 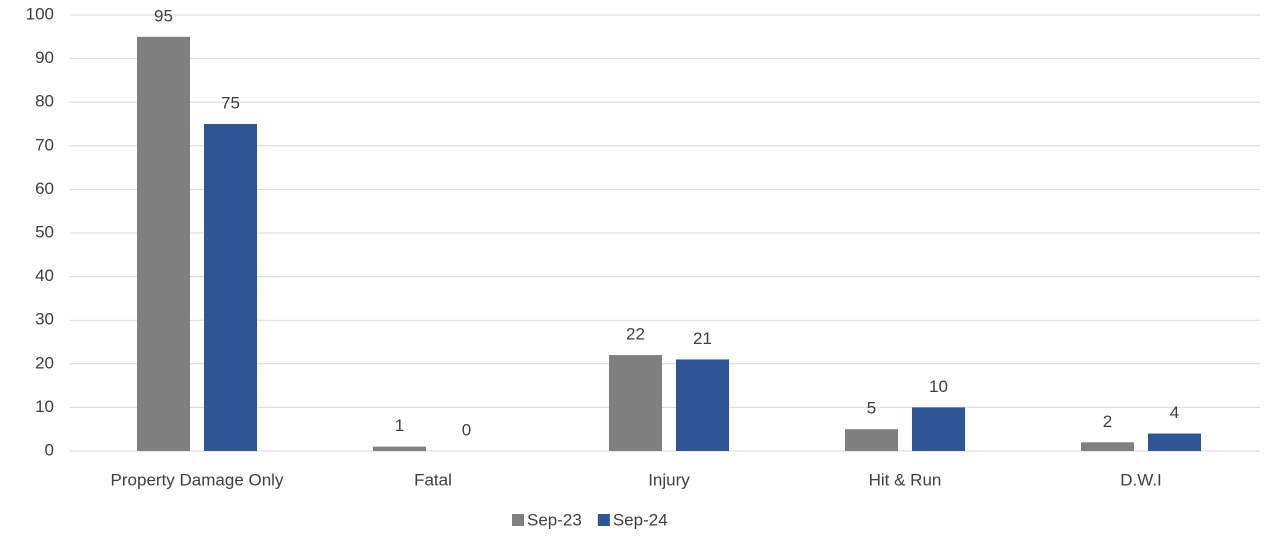 I want to click on data-label: 21, so click(x=702, y=338).